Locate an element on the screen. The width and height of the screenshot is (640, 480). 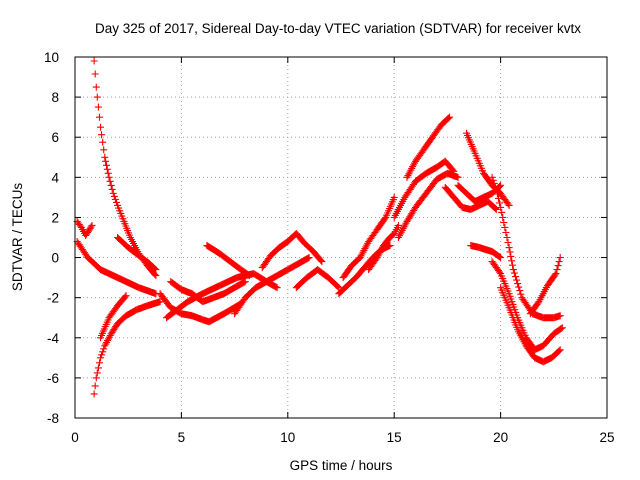
series-track-u is located at coordinates (479, 193).